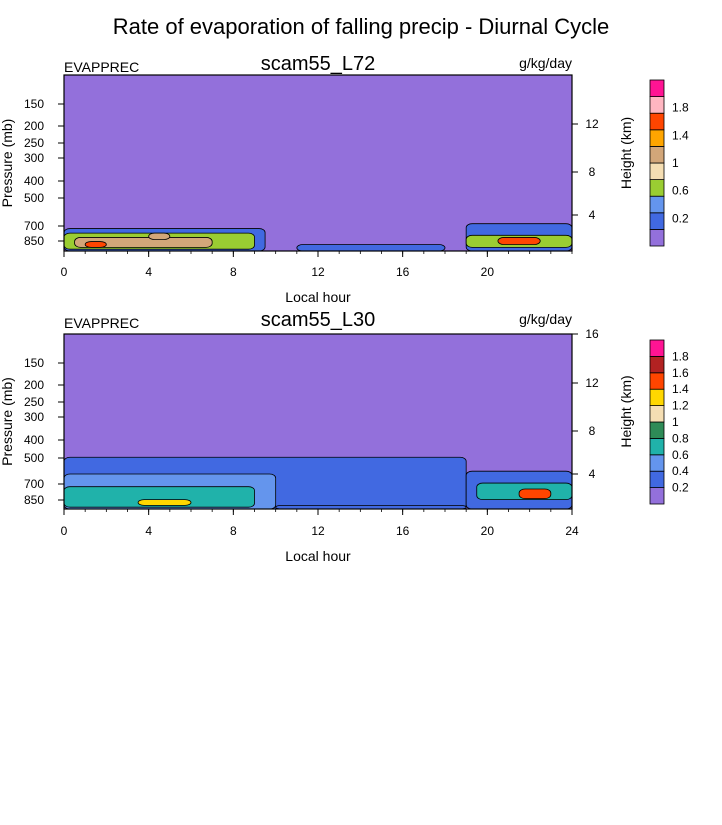 This screenshot has width=722, height=825. Describe the element at coordinates (318, 64) in the screenshot. I see `panel-title: scam55_L72` at that location.